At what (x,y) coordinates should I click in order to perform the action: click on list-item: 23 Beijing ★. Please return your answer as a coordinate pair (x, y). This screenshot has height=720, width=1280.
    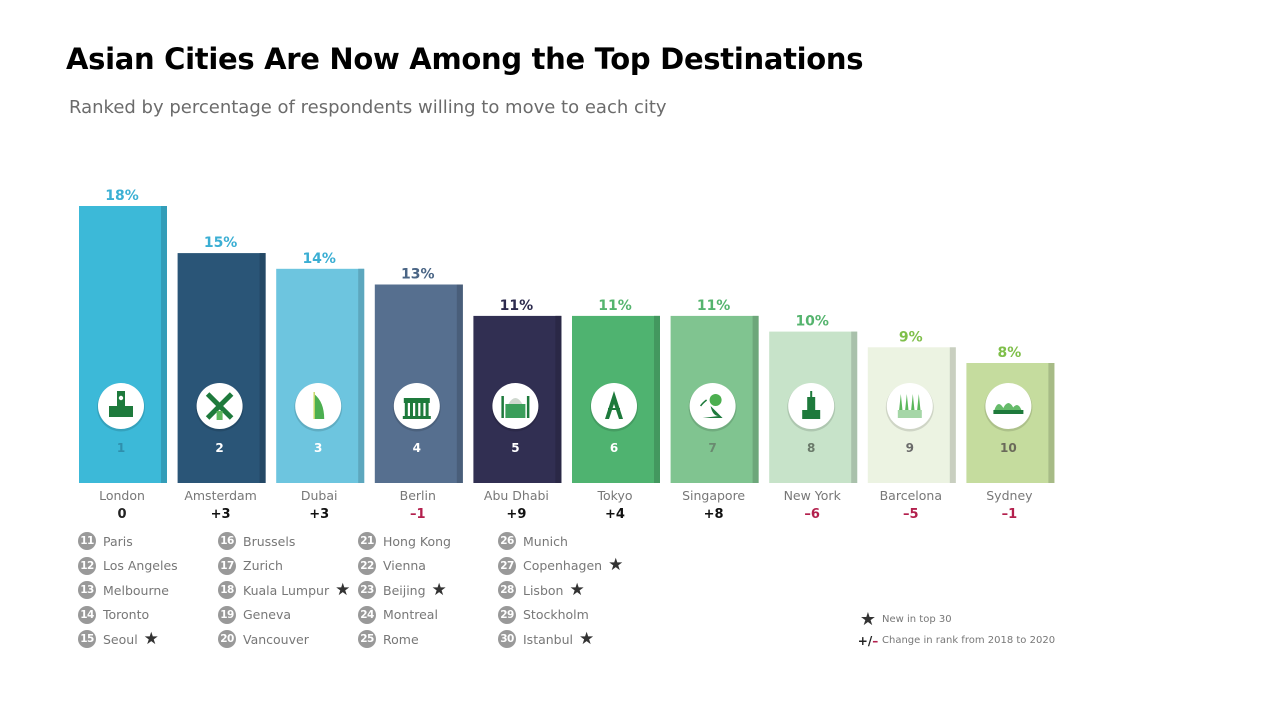
    Looking at the image, I should click on (404, 590).